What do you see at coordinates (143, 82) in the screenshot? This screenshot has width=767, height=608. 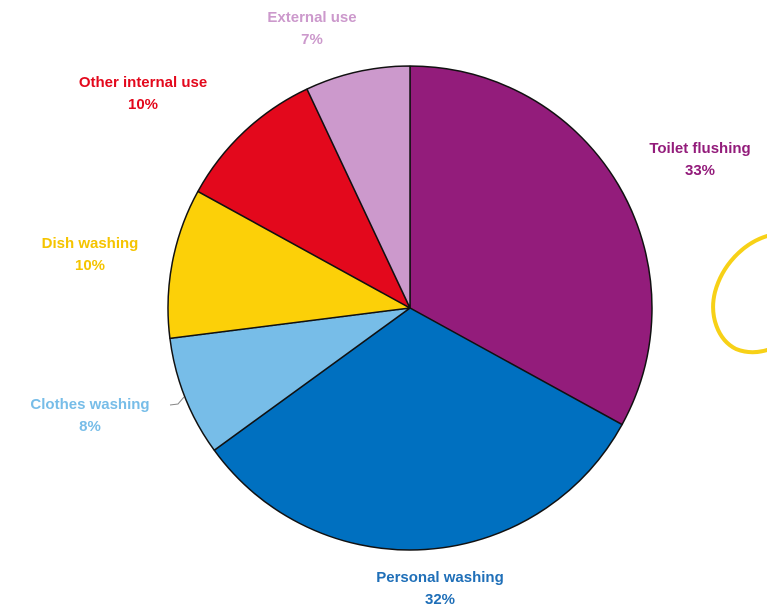 I see `slice-label-other-internal-use: Other internal use` at bounding box center [143, 82].